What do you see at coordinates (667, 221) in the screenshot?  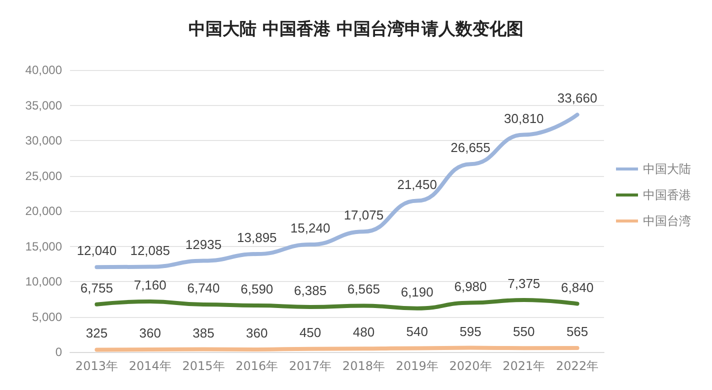 I see `legend-label: 中国台湾` at bounding box center [667, 221].